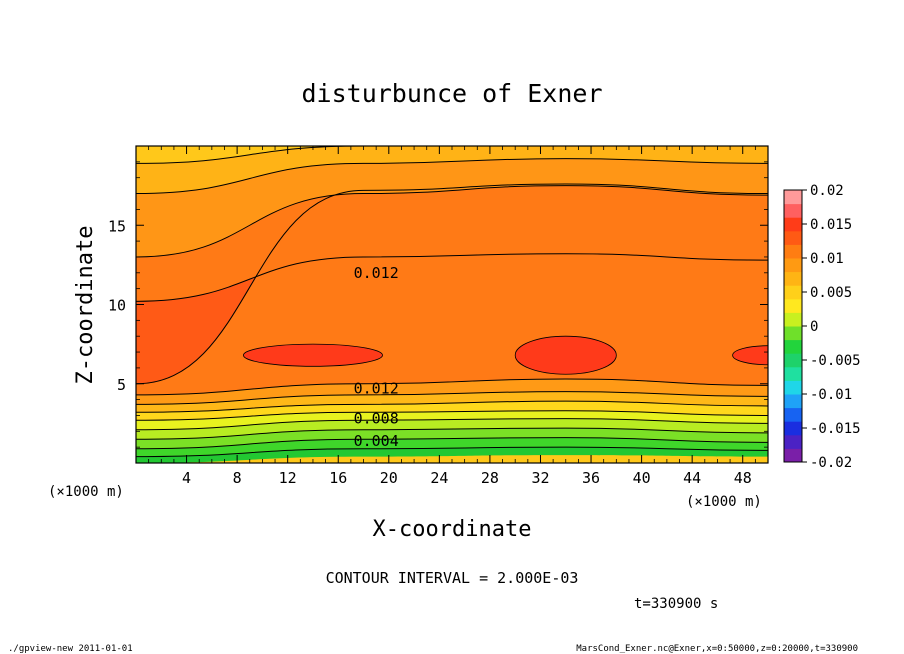 The width and height of the screenshot is (904, 654). What do you see at coordinates (389, 478) in the screenshot?
I see `x-tick-label: 20` at bounding box center [389, 478].